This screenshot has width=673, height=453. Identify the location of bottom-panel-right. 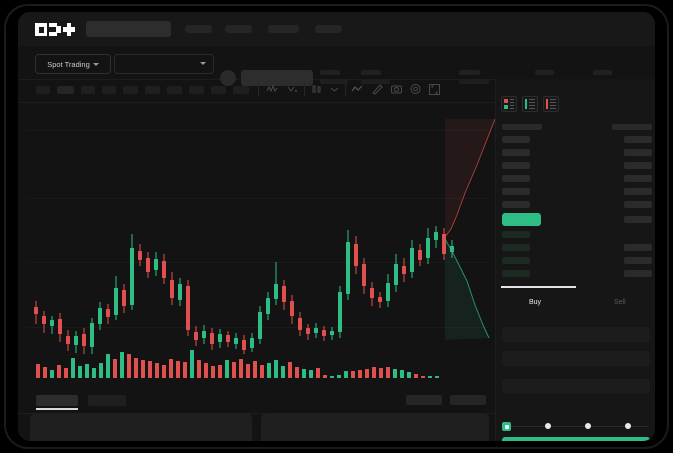
(375, 427).